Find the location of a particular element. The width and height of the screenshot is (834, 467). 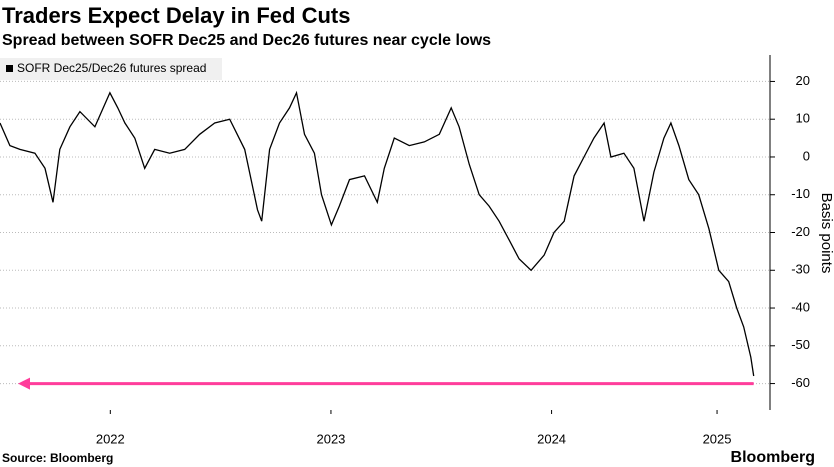

y-tick-label: -40 is located at coordinates (800, 306).